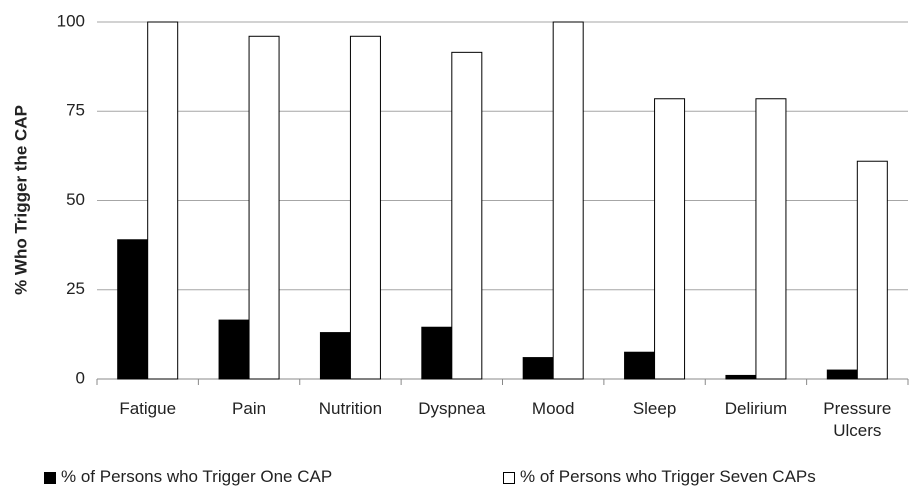 Image resolution: width=909 pixels, height=491 pixels. Describe the element at coordinates (350, 408) in the screenshot. I see `x-tick-label: Nutrition` at that location.